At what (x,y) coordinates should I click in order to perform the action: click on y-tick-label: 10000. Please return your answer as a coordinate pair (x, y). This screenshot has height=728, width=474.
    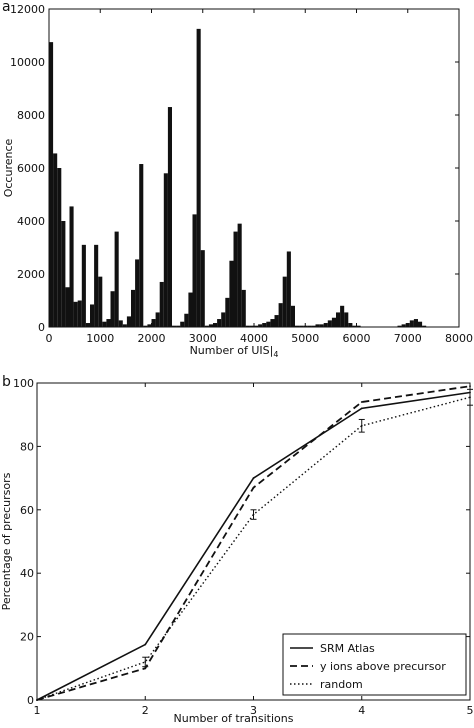
    Looking at the image, I should click on (27, 62).